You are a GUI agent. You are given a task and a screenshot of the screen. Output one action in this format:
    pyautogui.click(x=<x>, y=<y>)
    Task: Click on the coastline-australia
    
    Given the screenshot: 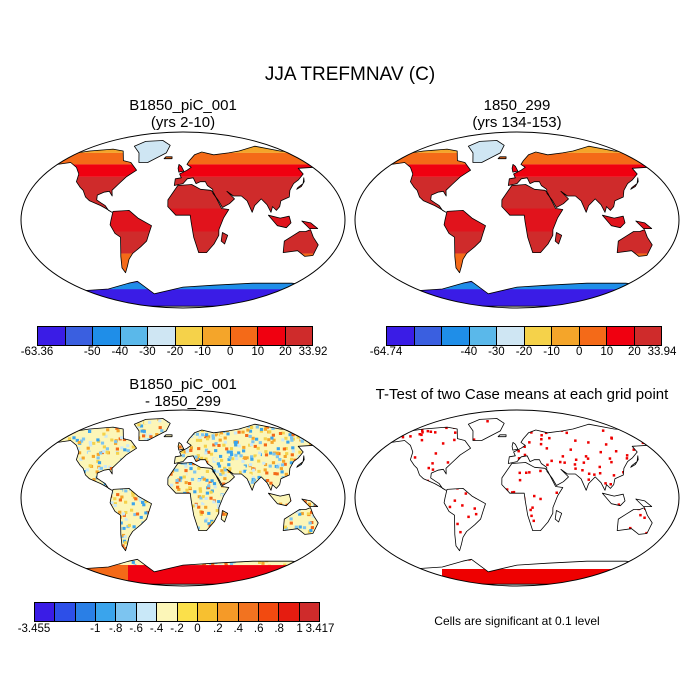 What is the action you would take?
    pyautogui.click(x=300, y=243)
    